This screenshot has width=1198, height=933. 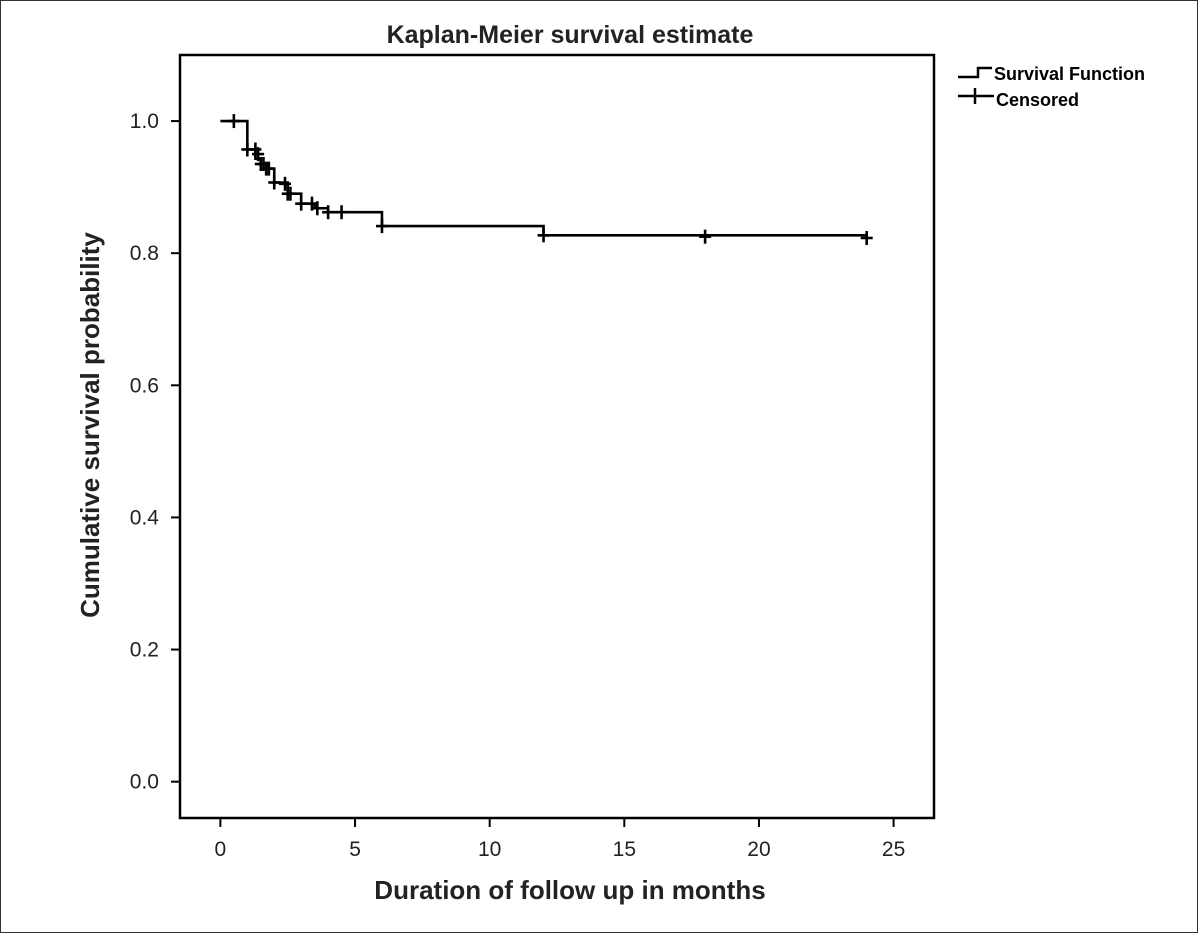 I want to click on x-tick-label: 5, so click(x=355, y=849).